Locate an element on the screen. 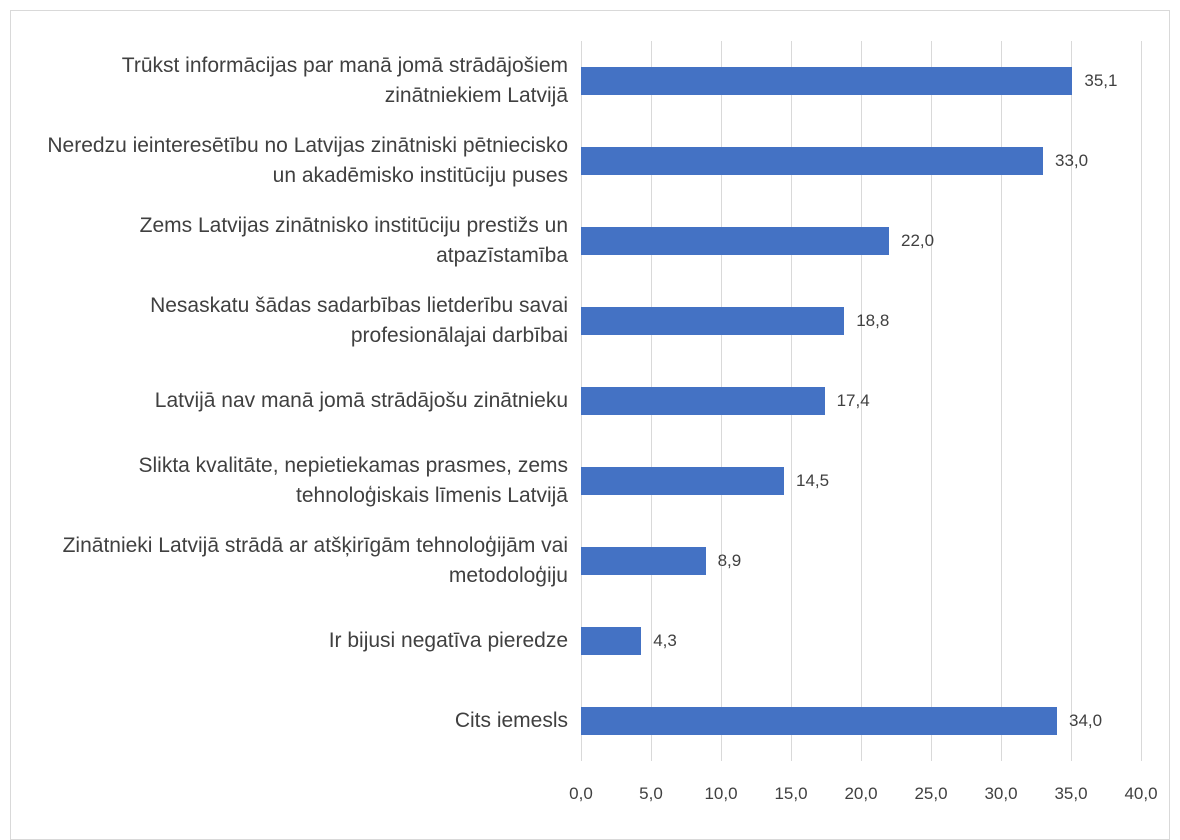  x-tick-label: 30,0 is located at coordinates (1001, 793).